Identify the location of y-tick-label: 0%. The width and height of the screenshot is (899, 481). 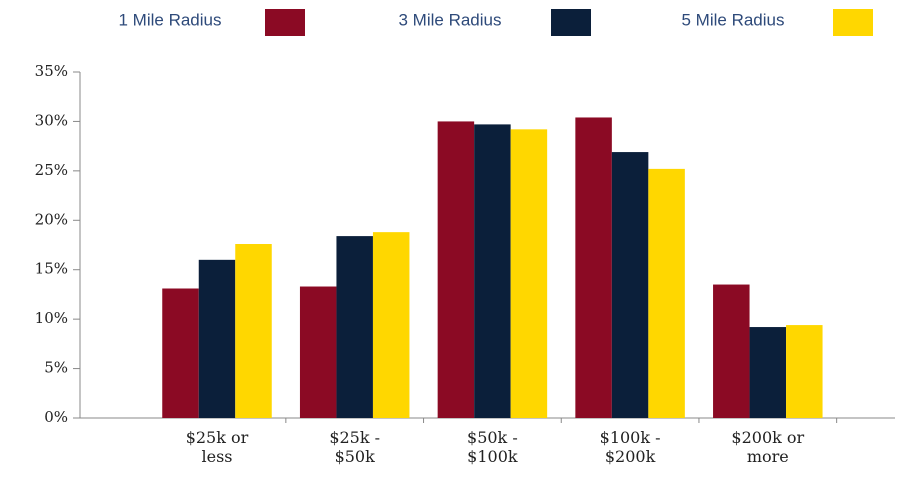
(56, 417).